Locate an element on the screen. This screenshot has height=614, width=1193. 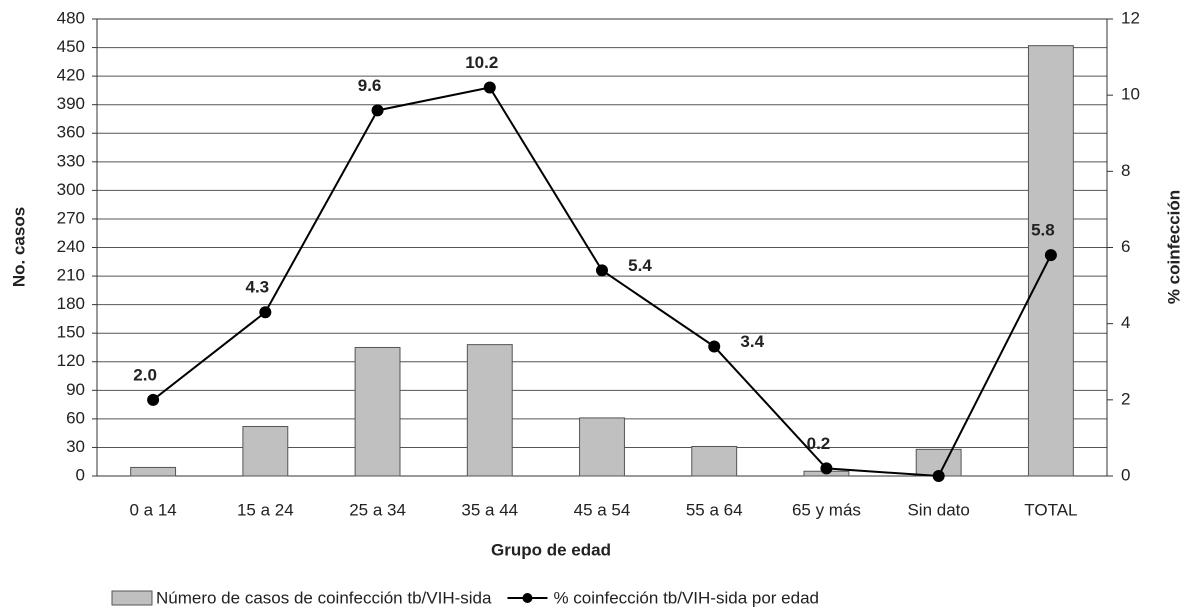
y-tick-label: 210 is located at coordinates (71, 275).